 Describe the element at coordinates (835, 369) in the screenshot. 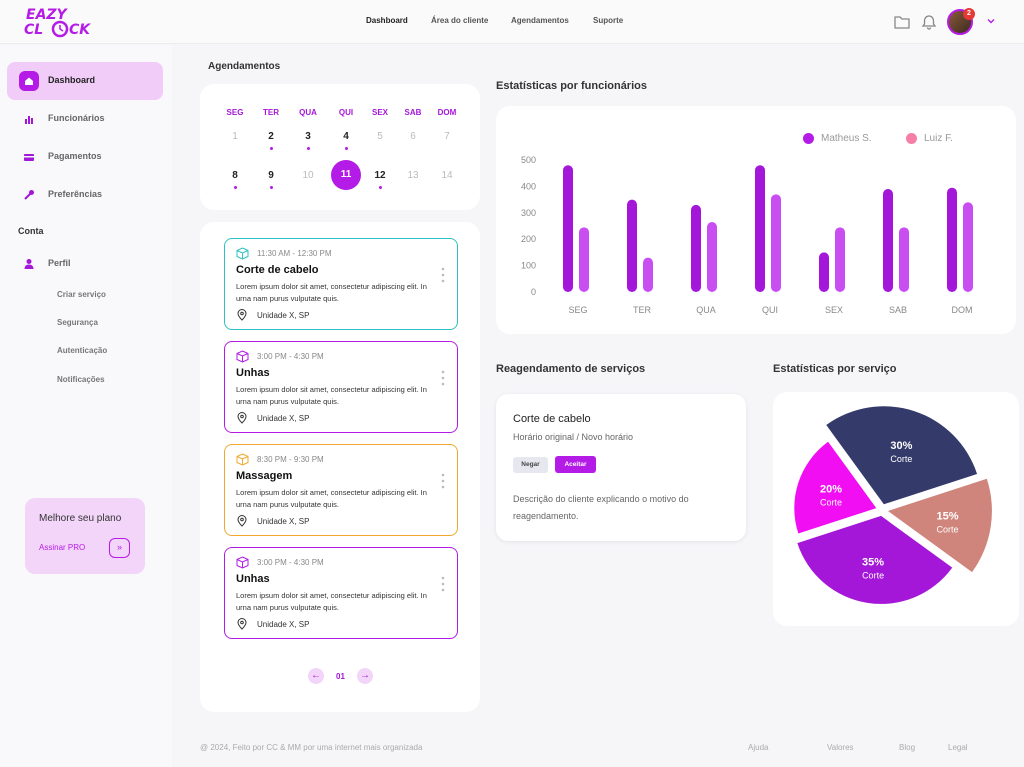

I see `service-stats-title: Estatísticas por serviço` at that location.